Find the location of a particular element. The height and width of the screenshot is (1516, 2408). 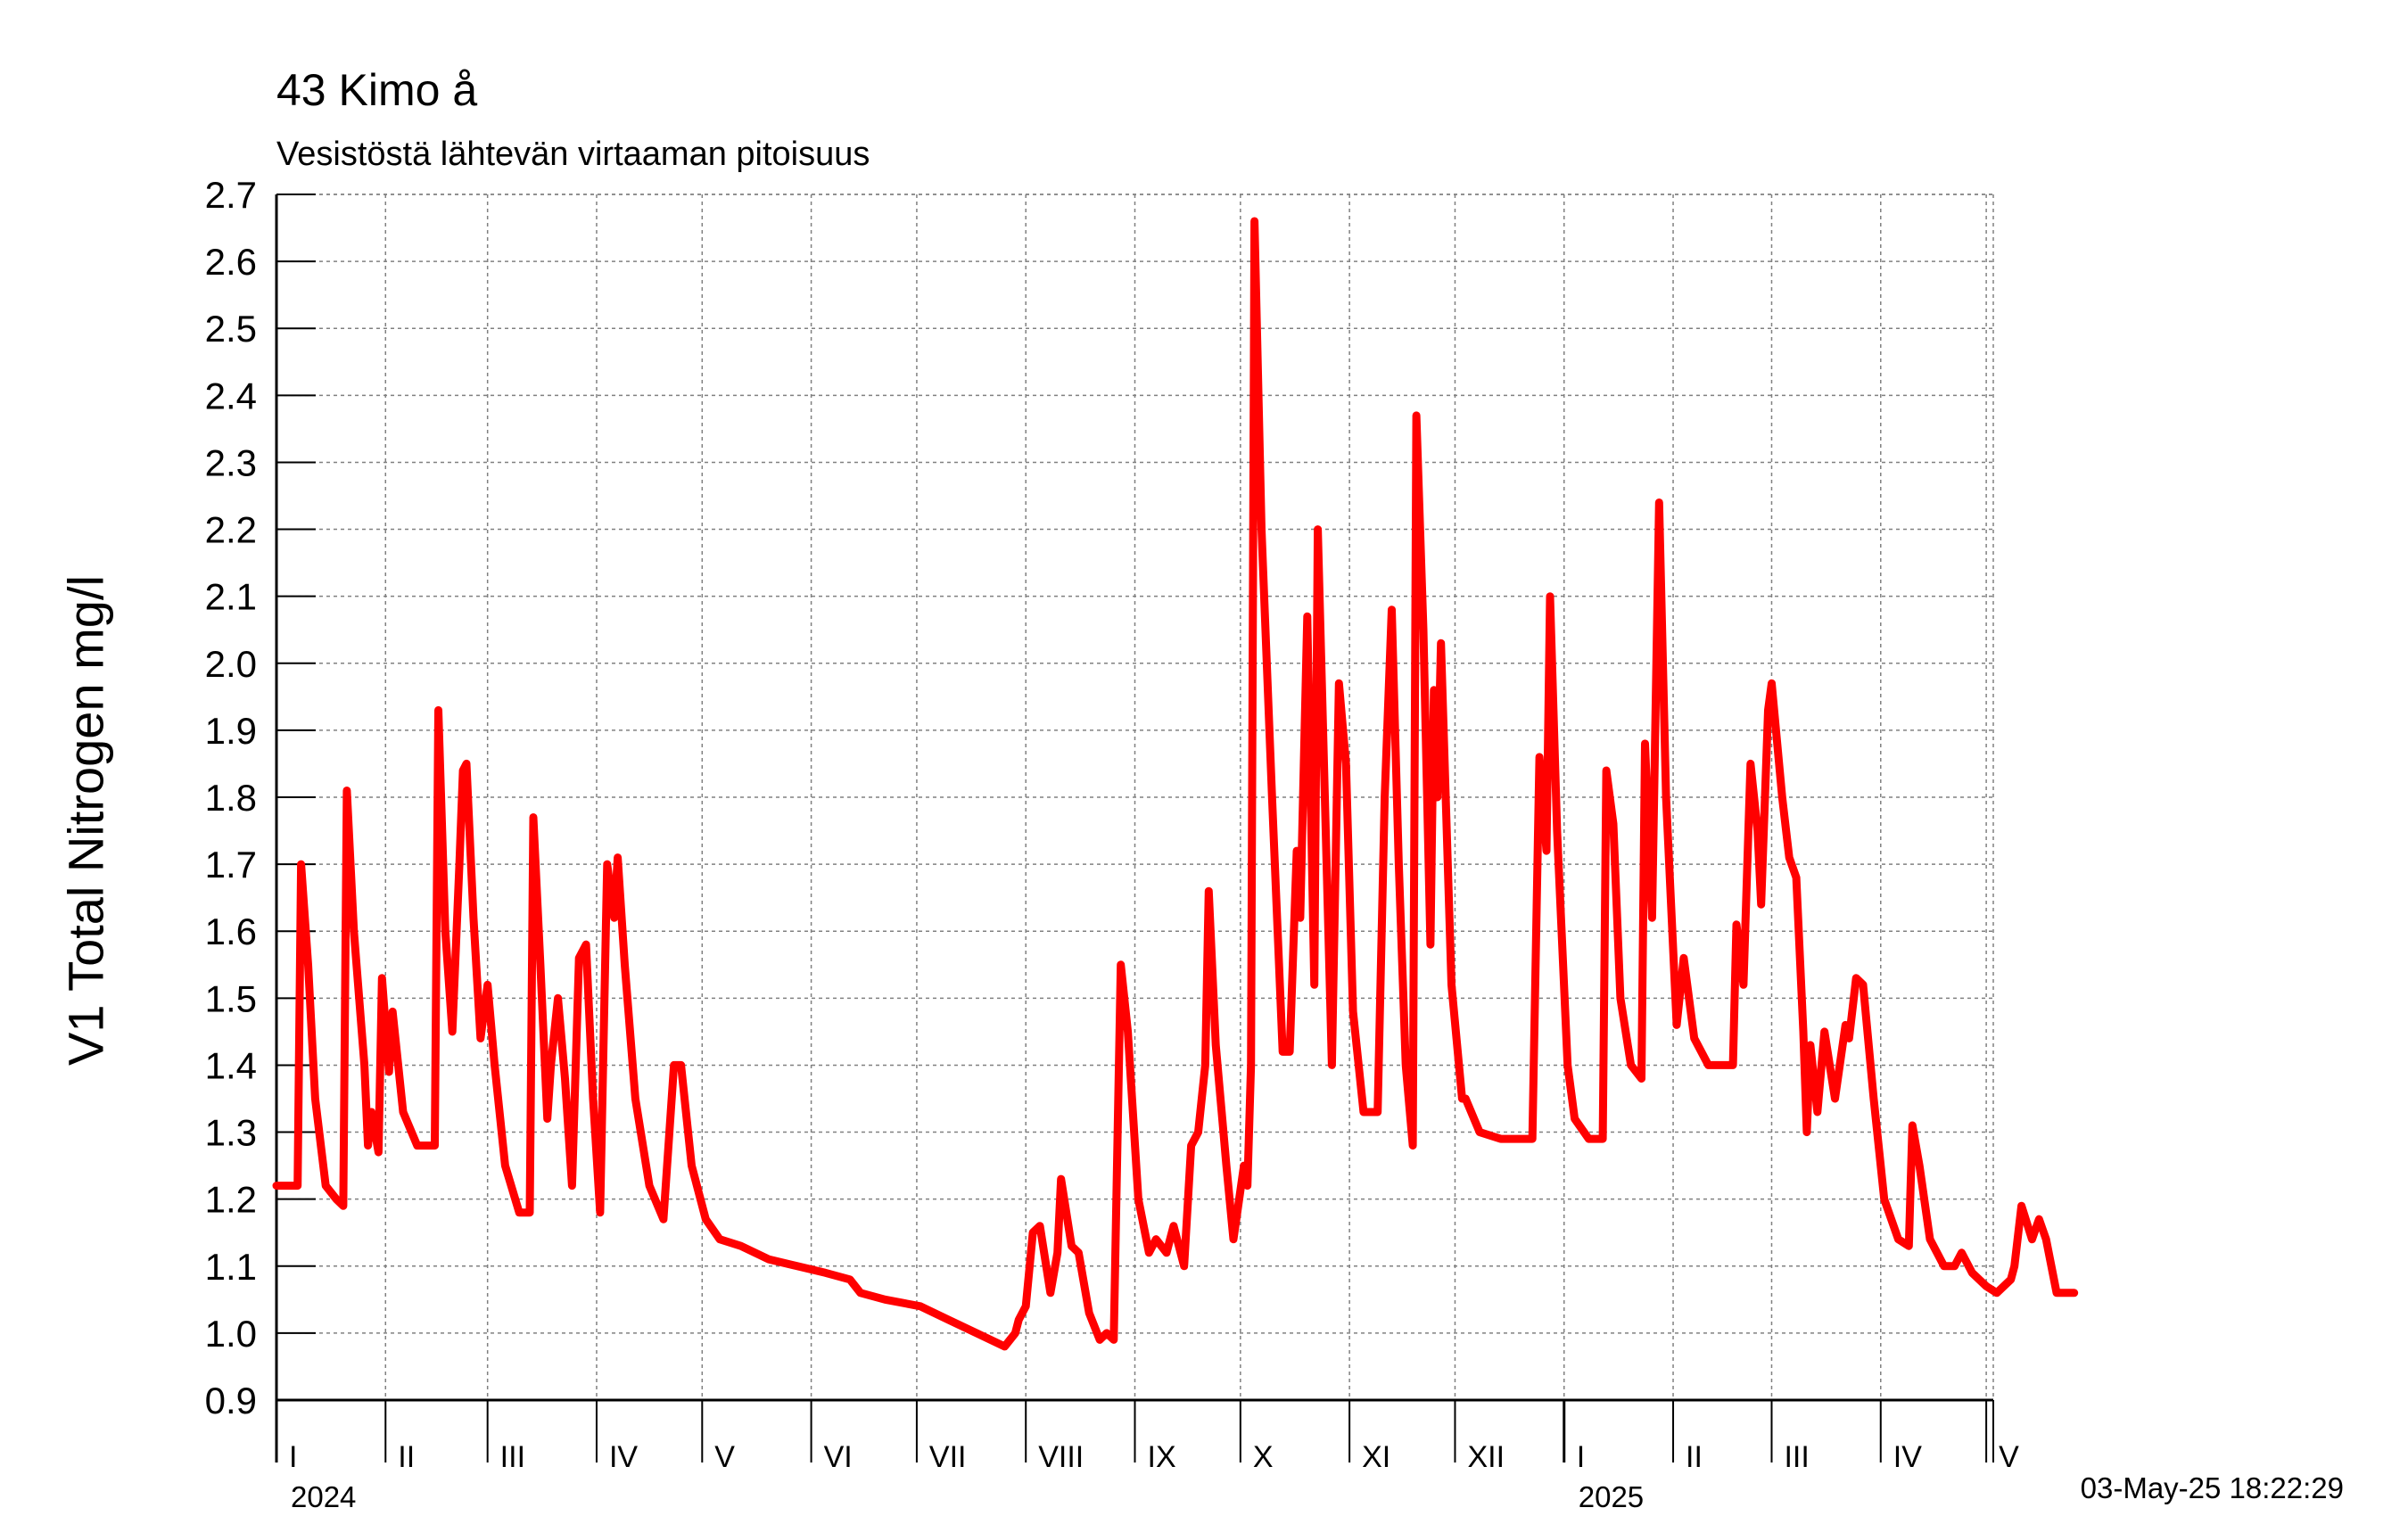

y-tick-label: 1.7 is located at coordinates (231, 865).